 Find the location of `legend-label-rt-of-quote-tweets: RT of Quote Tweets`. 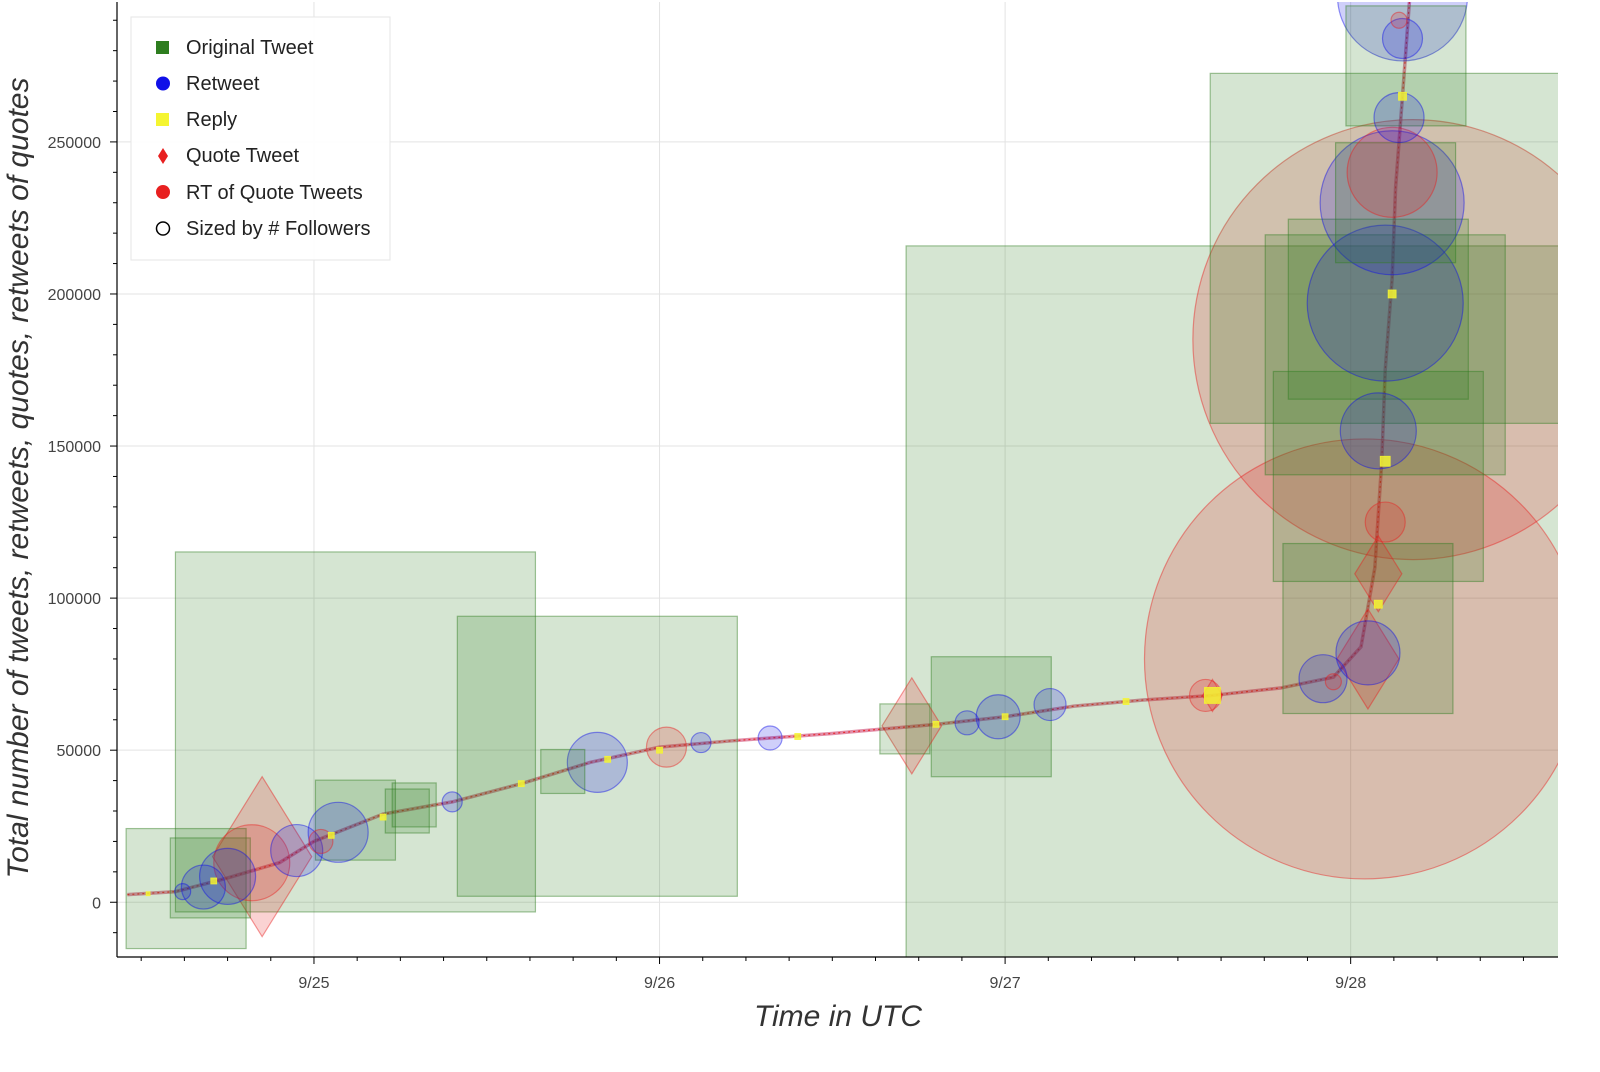

legend-label-rt-of-quote-tweets: RT of Quote Tweets is located at coordinates (274, 193).